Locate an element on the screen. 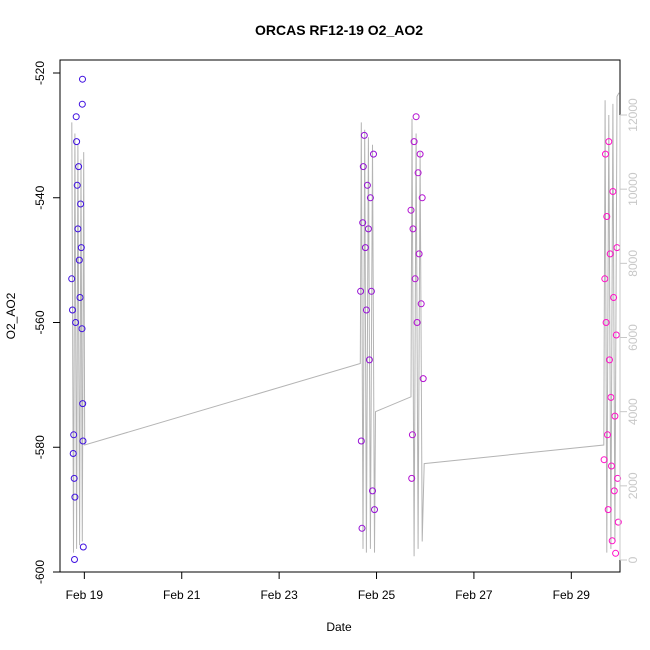 This screenshot has width=650, height=650. y-tick-label: -580 is located at coordinates (40, 447).